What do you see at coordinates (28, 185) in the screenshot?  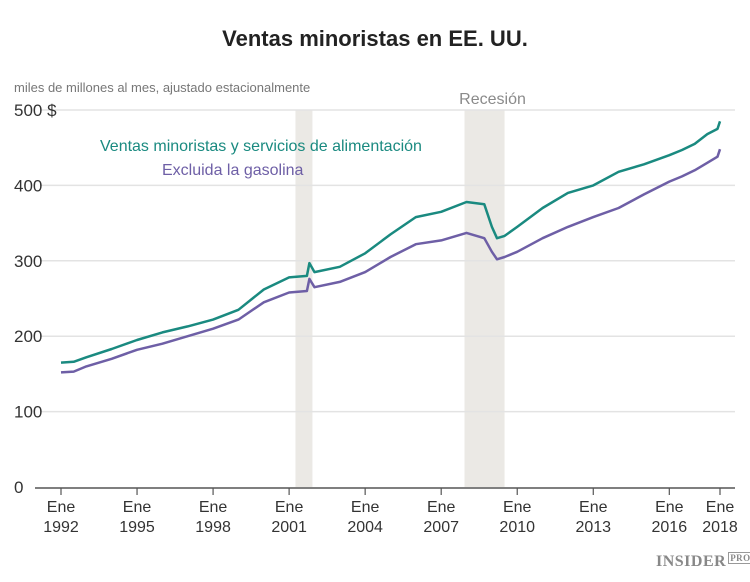 I see `y-tick-label: 400` at bounding box center [28, 185].